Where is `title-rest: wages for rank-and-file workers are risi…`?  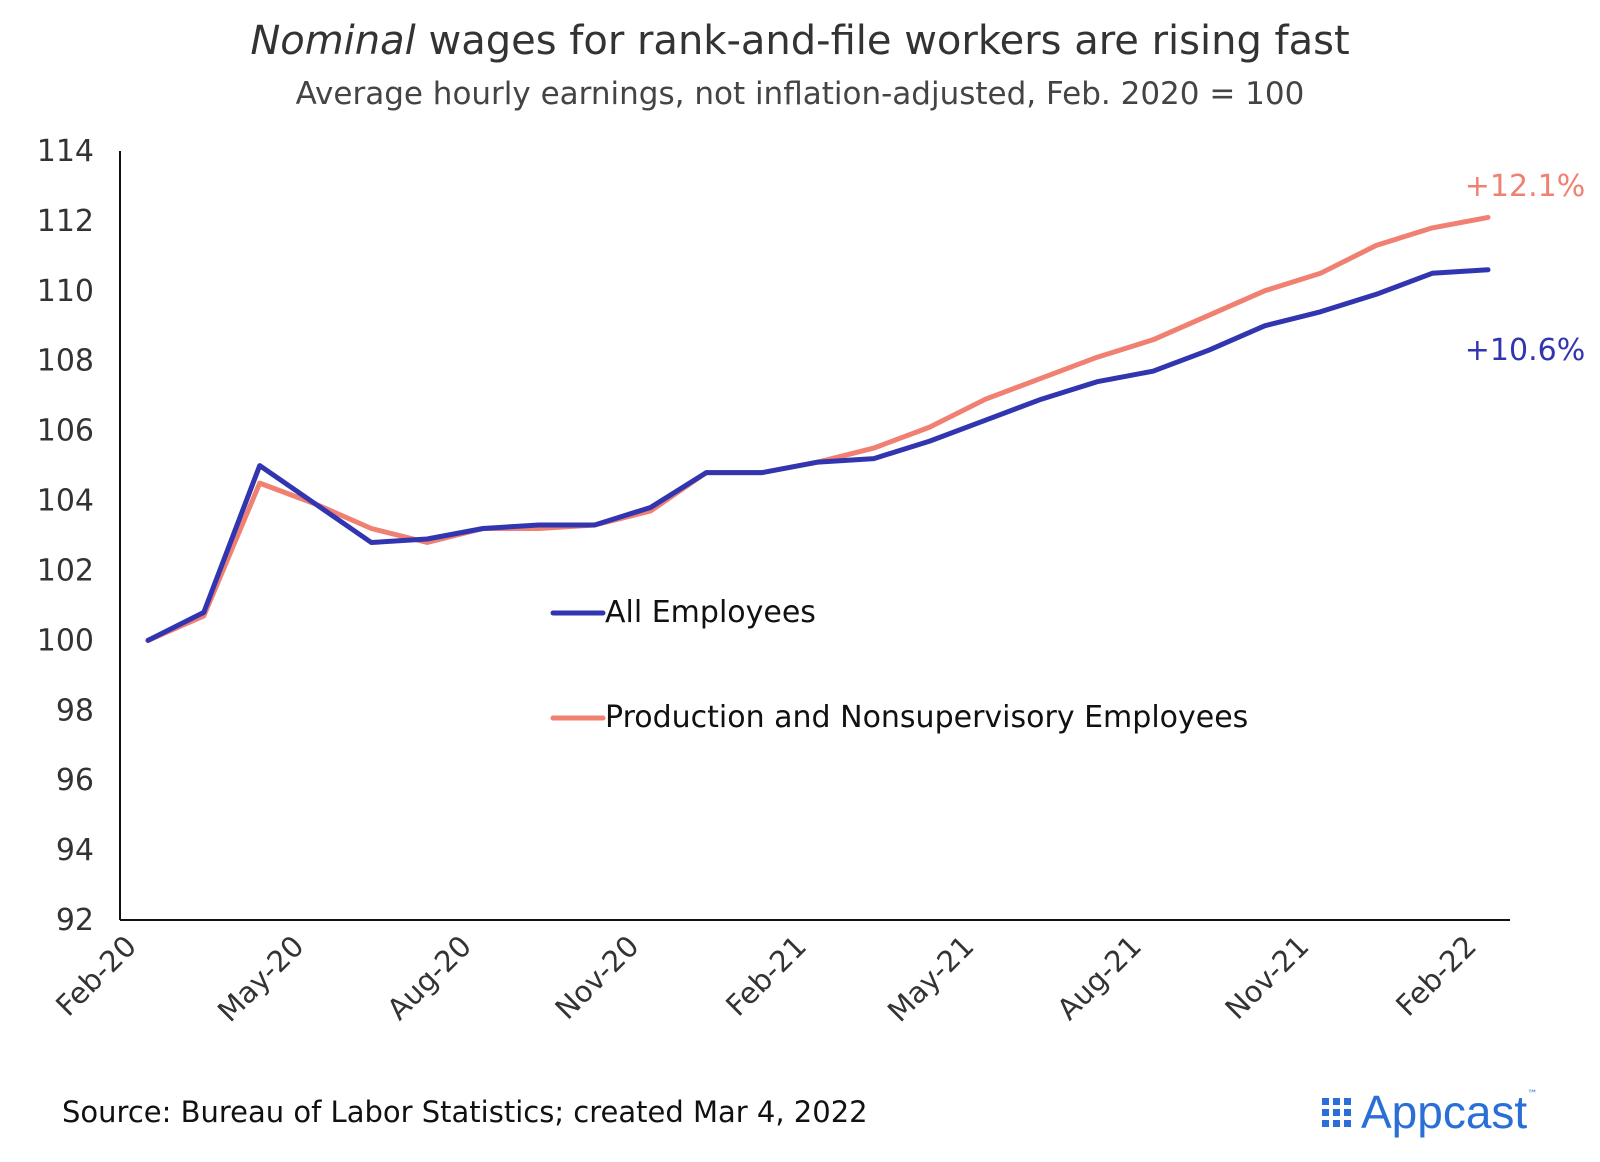
title-rest: wages for rank-and-file workers are risi… is located at coordinates (889, 41).